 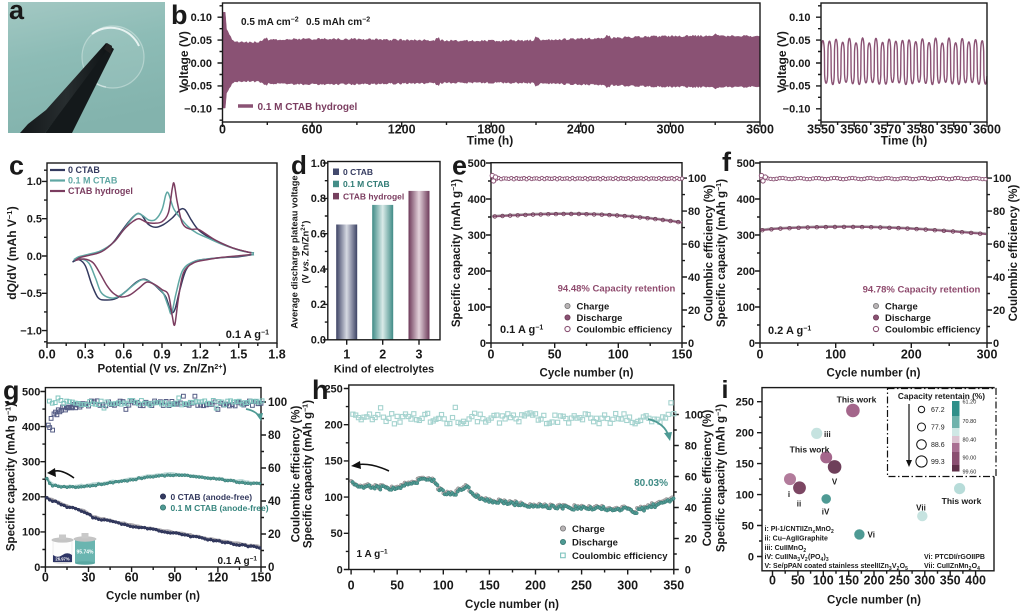 What do you see at coordinates (184, 62) in the screenshot?
I see `svg-text: Voltage (V)` at bounding box center [184, 62].